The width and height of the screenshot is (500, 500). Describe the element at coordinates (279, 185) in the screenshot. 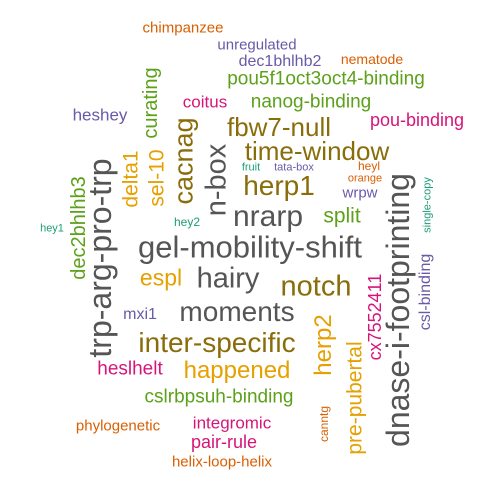

I see `word-herp1: herp1` at that location.